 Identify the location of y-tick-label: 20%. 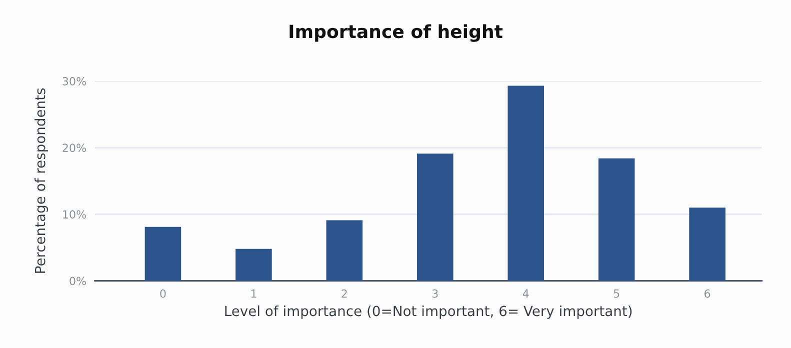
(74, 148).